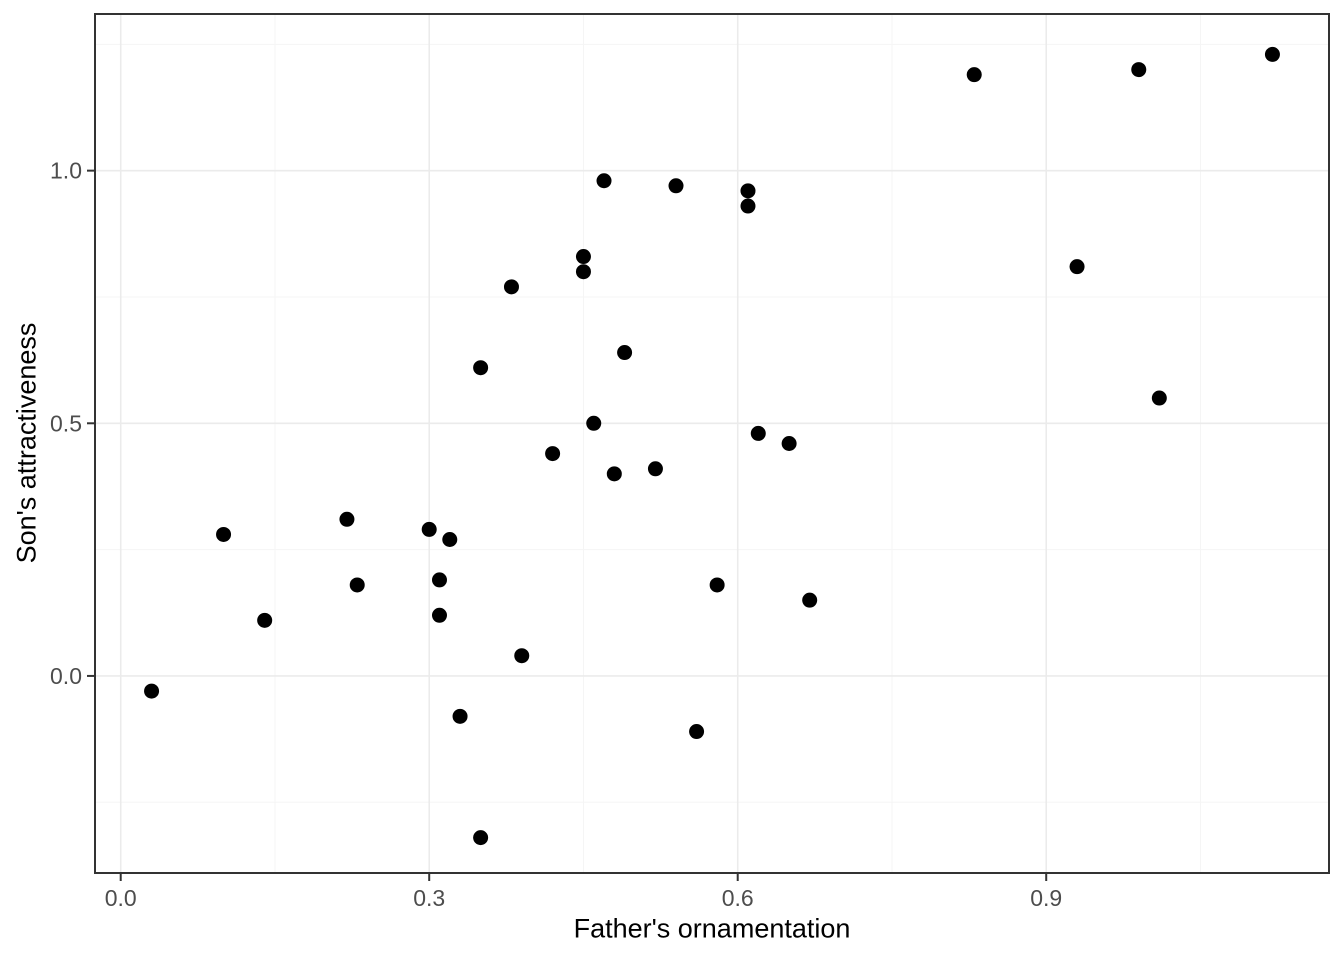 This screenshot has width=1344, height=960. What do you see at coordinates (712, 928) in the screenshot?
I see `x-axis-title: Father's ornamentation` at bounding box center [712, 928].